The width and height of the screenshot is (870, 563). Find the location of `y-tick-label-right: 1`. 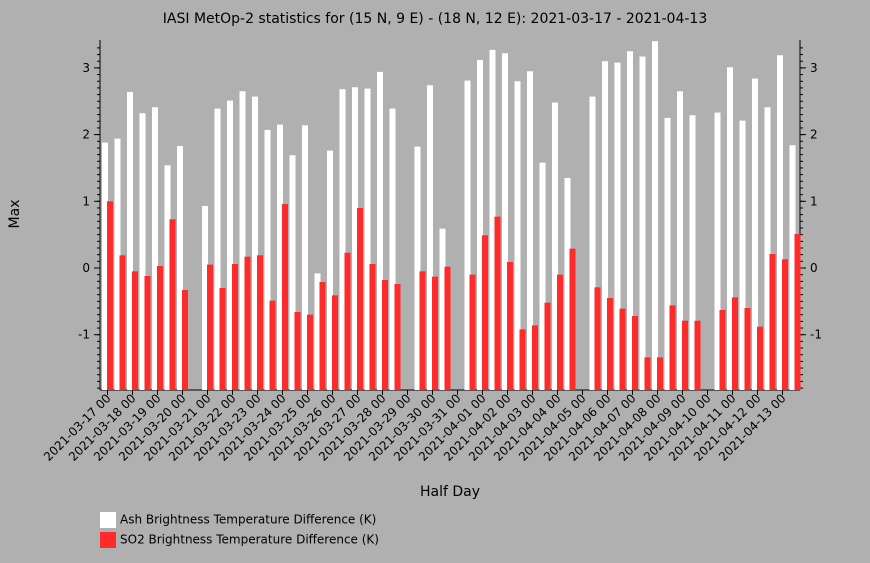

y-tick-label-right: 1 is located at coordinates (814, 201).